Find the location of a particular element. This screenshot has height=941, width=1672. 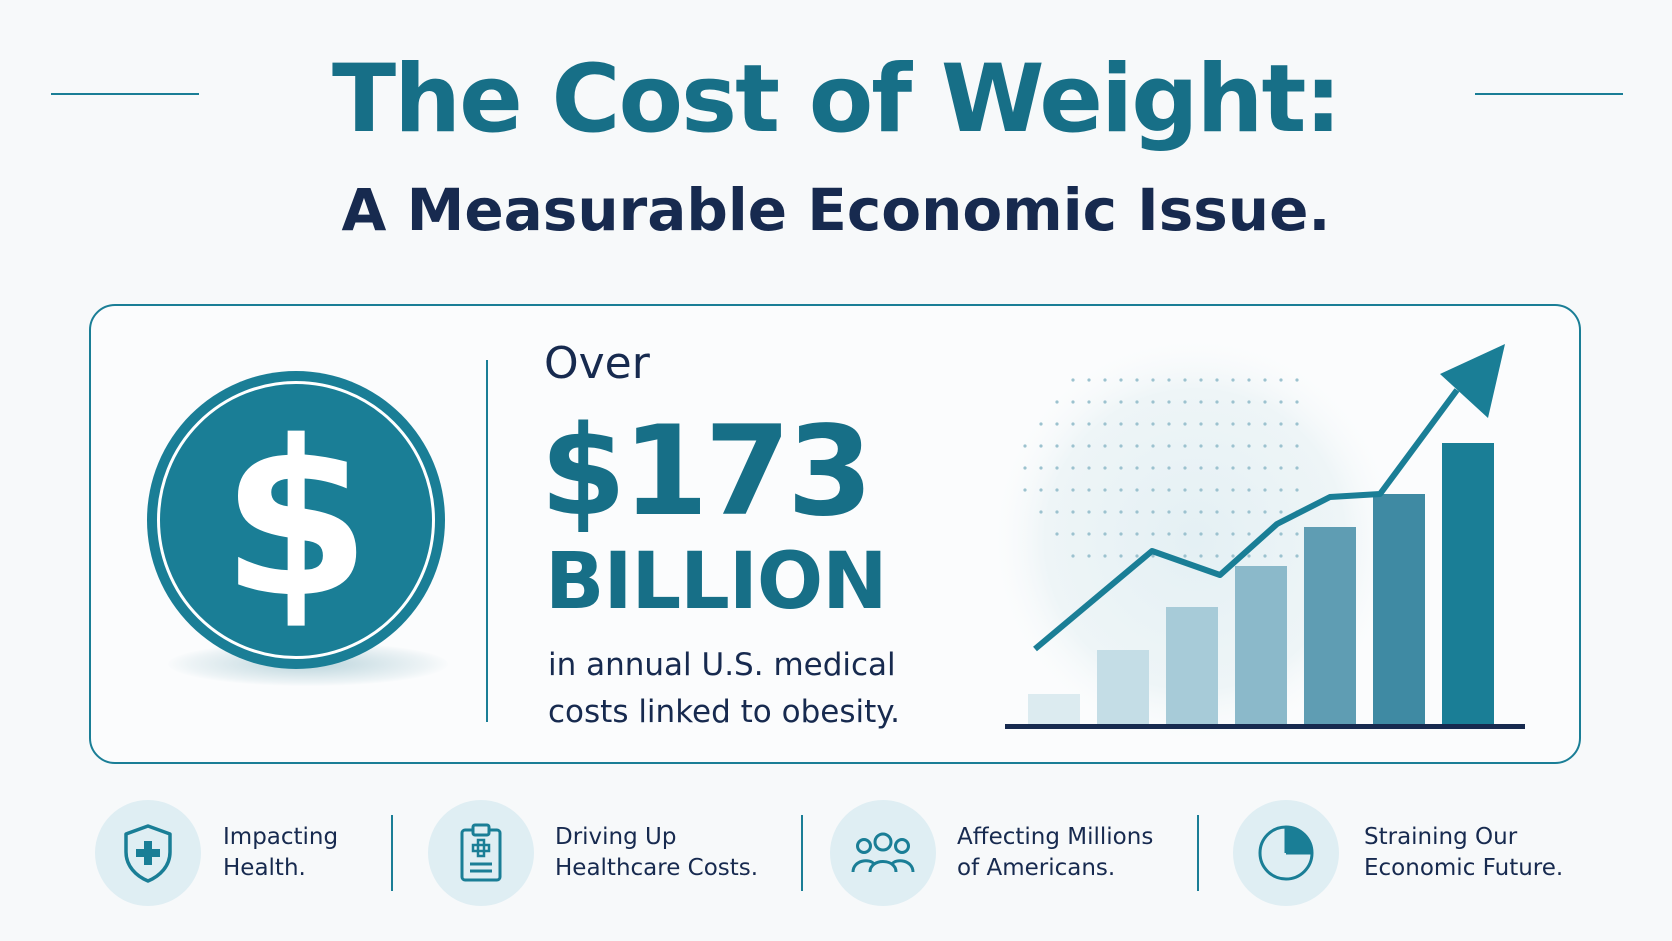

page-subtitle: A Measurable Economic Issue. is located at coordinates (836, 210).